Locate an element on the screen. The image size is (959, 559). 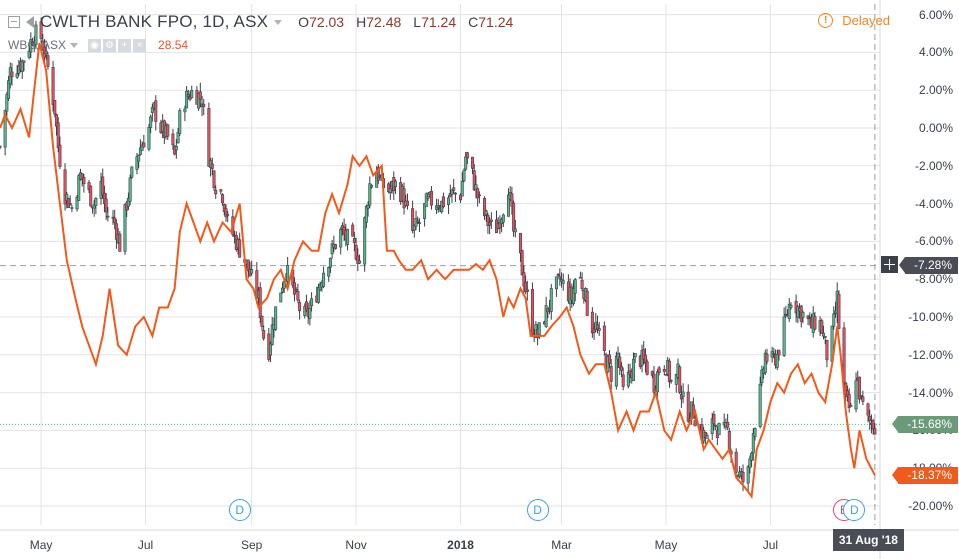
info-icon: ! is located at coordinates (826, 20).